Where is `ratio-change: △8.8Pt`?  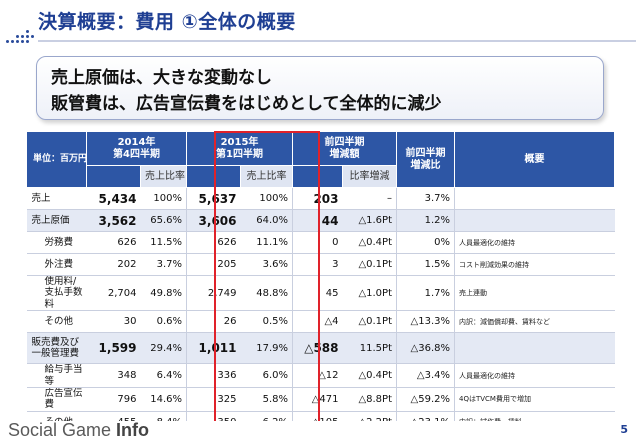 ratio-change: △8.8Pt is located at coordinates (369, 399).